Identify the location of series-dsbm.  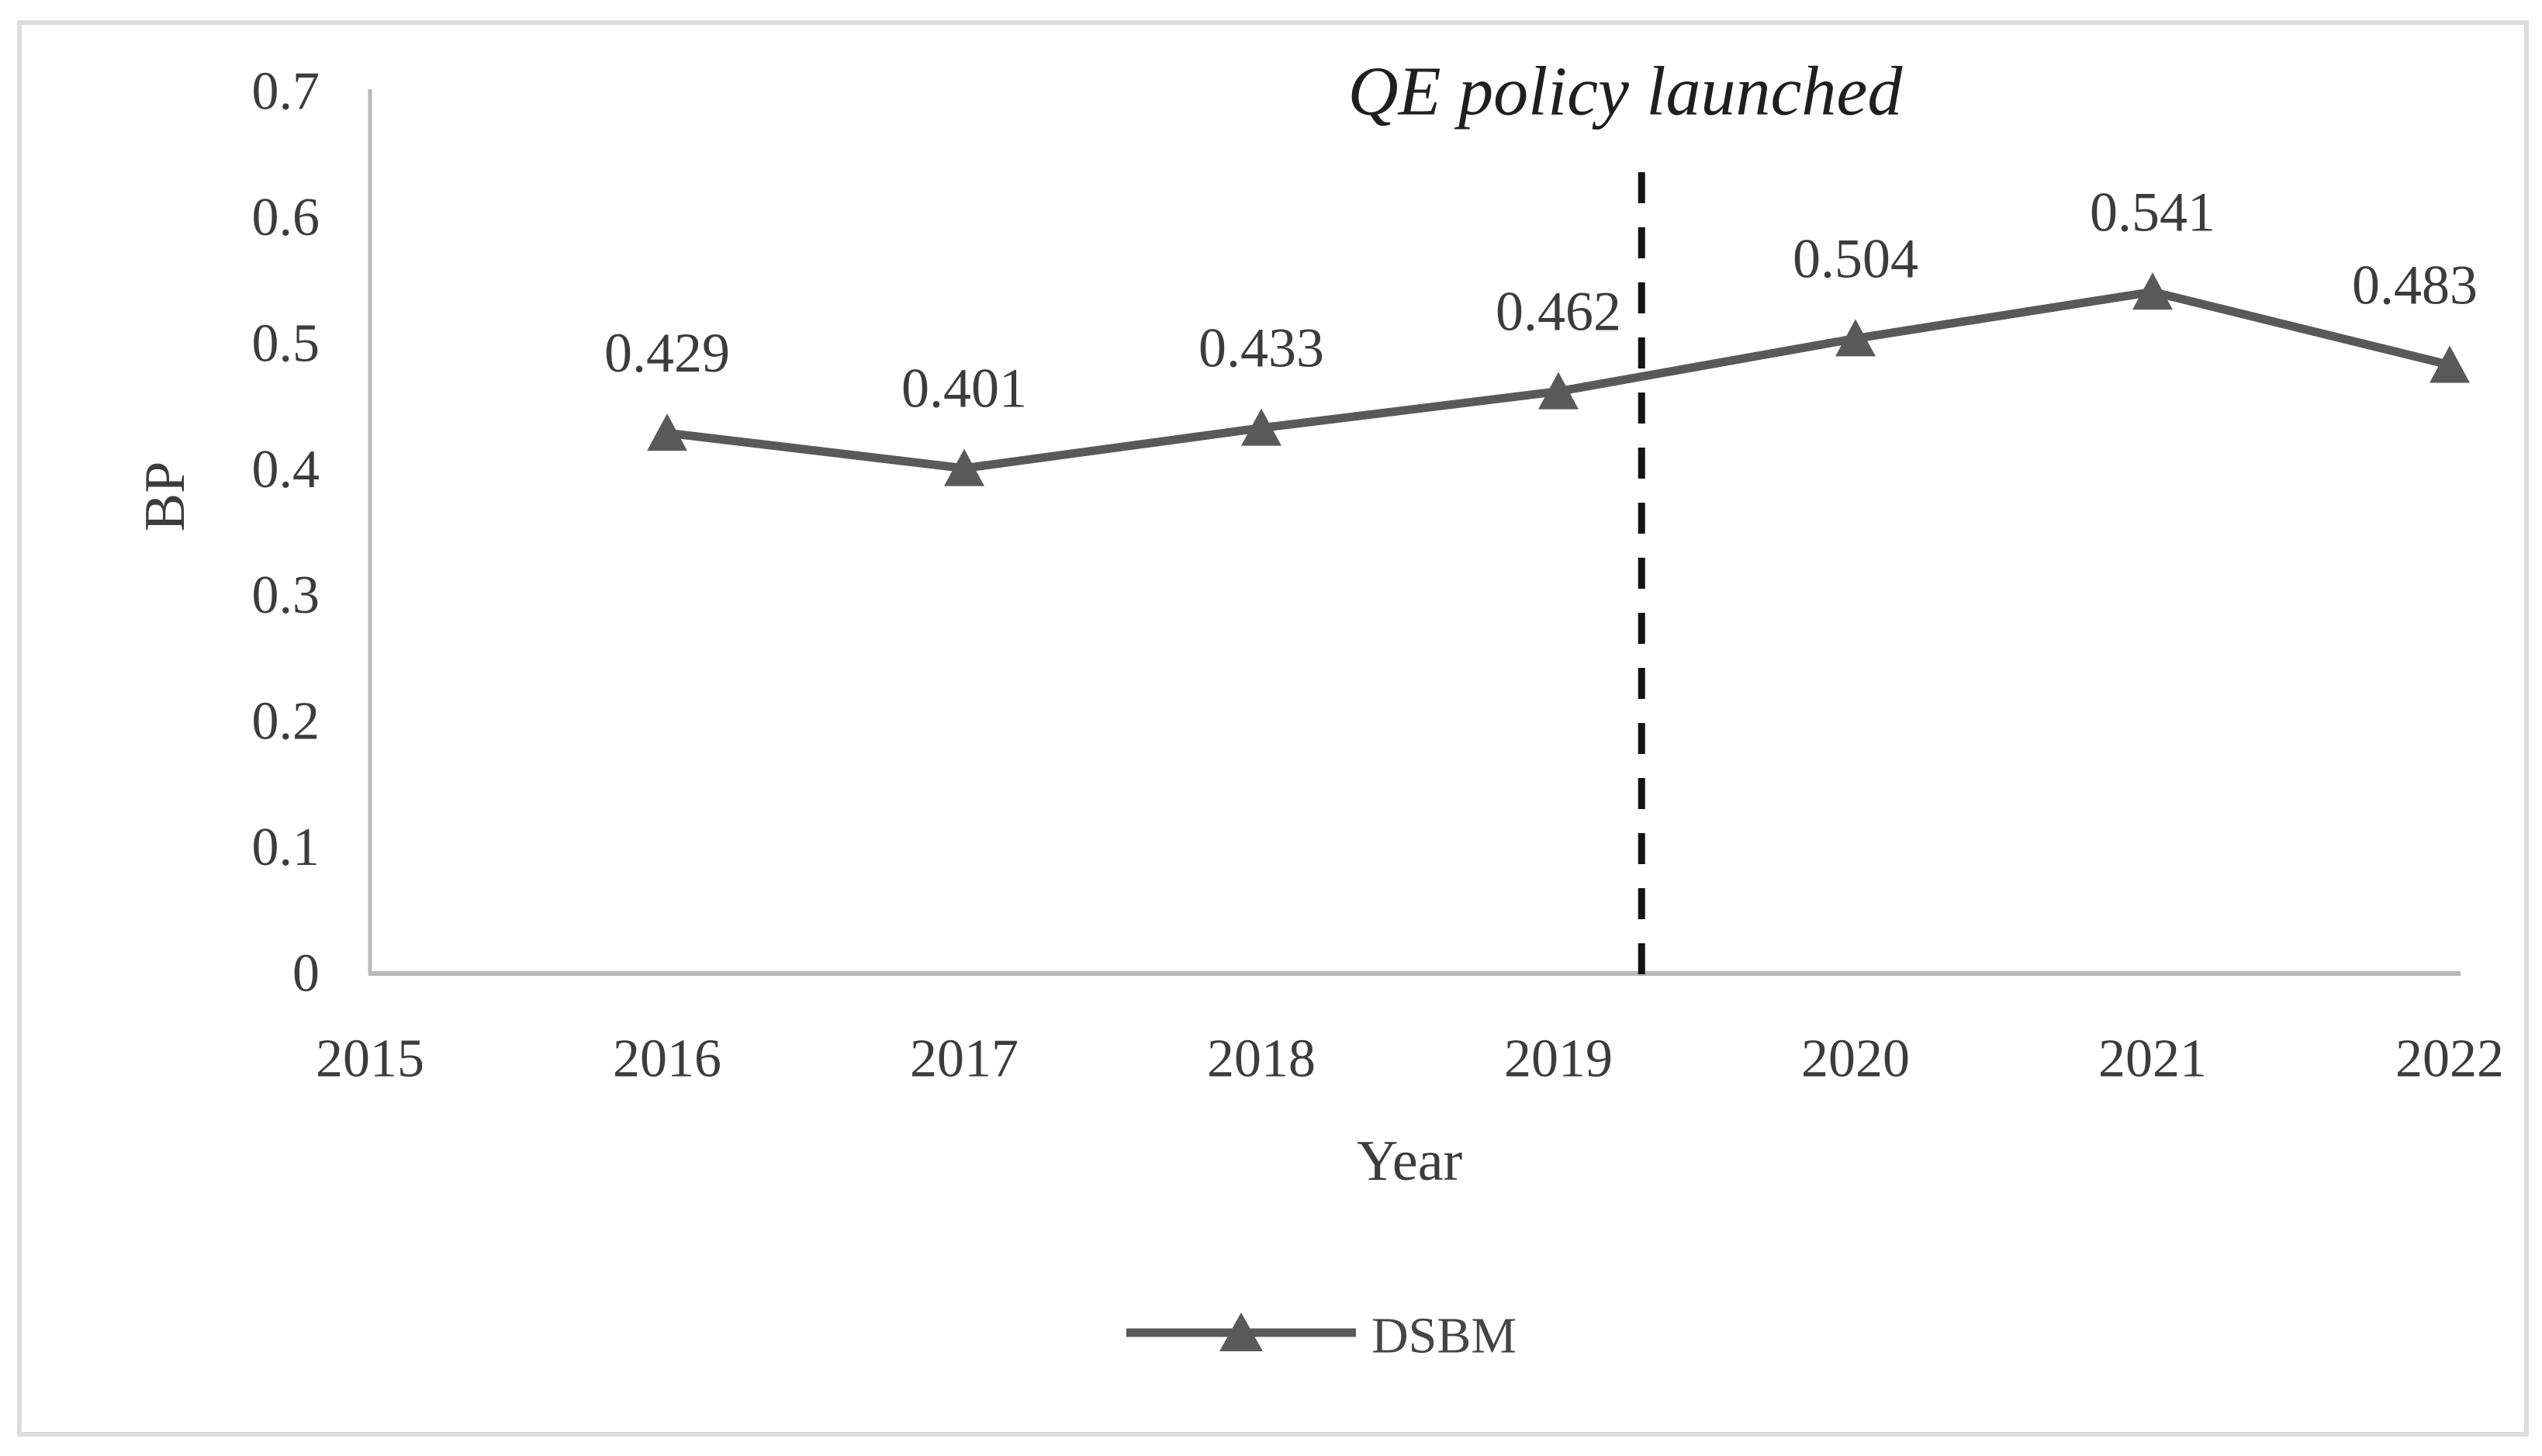
(1558, 379).